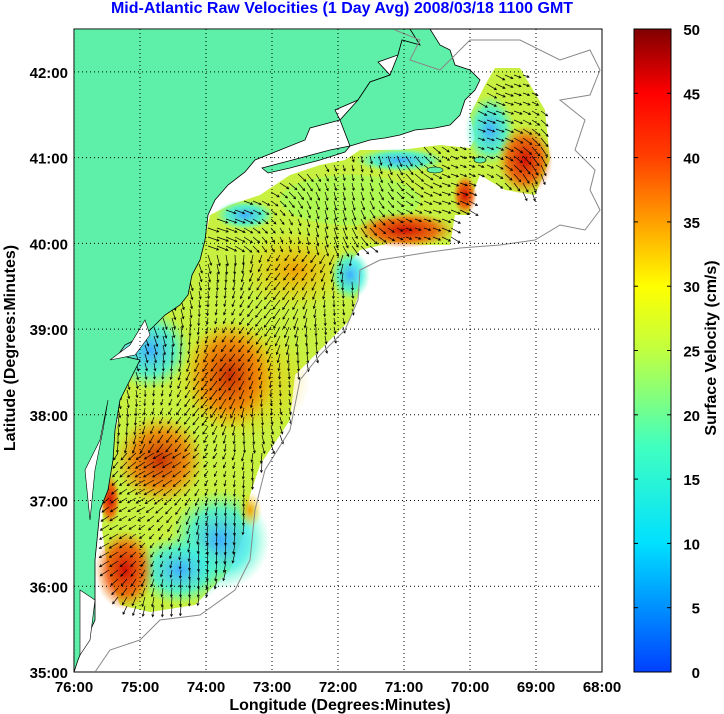 This screenshot has width=724, height=714. What do you see at coordinates (691, 94) in the screenshot?
I see `colorbar-tick-label: 45` at bounding box center [691, 94].